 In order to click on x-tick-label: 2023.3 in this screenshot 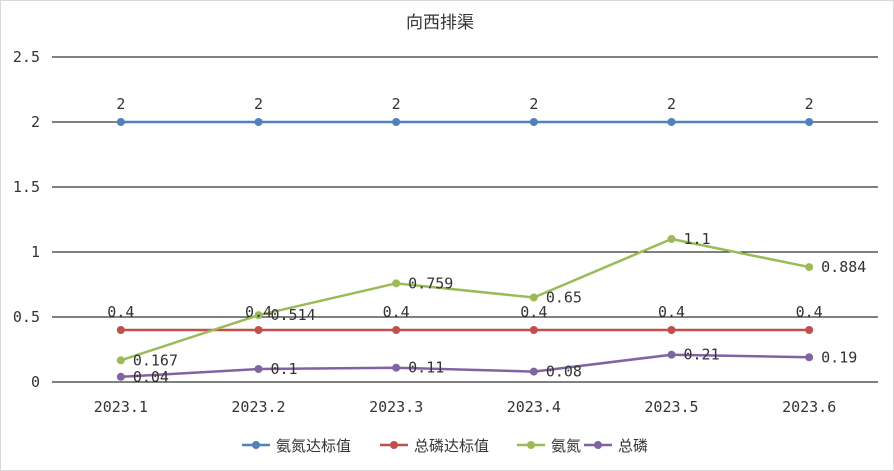, I will do `click(396, 407)`.